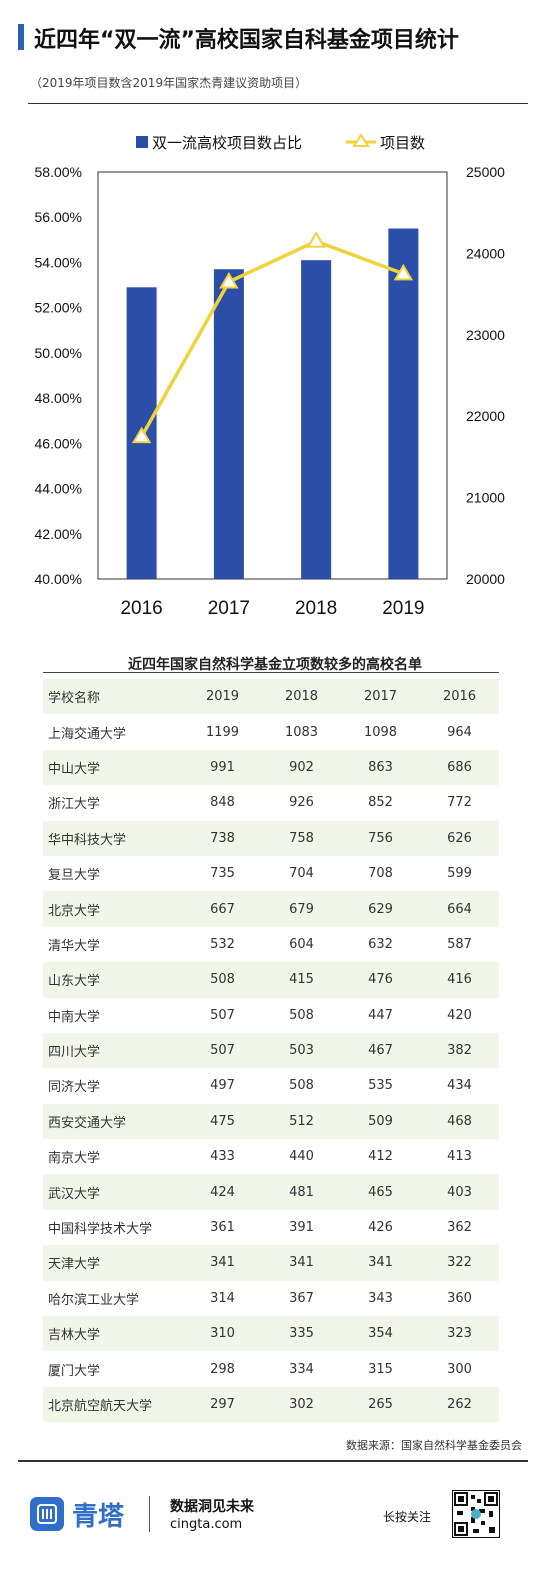  Describe the element at coordinates (459, 1228) in the screenshot. I see `count-cell: 362` at that location.